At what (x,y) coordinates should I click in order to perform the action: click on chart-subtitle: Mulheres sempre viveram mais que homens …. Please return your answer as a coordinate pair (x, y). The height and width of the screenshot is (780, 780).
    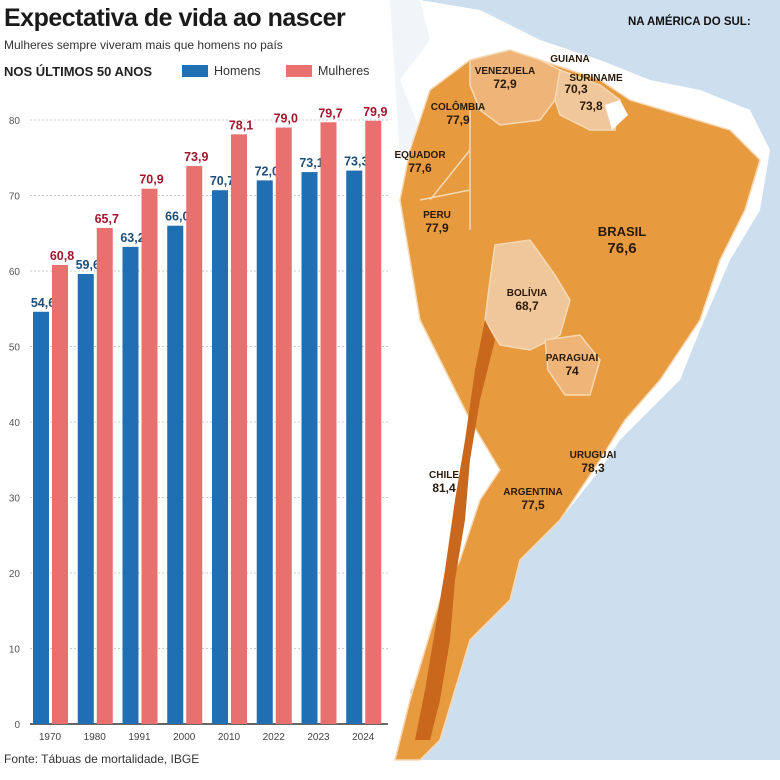
    Looking at the image, I should click on (143, 45).